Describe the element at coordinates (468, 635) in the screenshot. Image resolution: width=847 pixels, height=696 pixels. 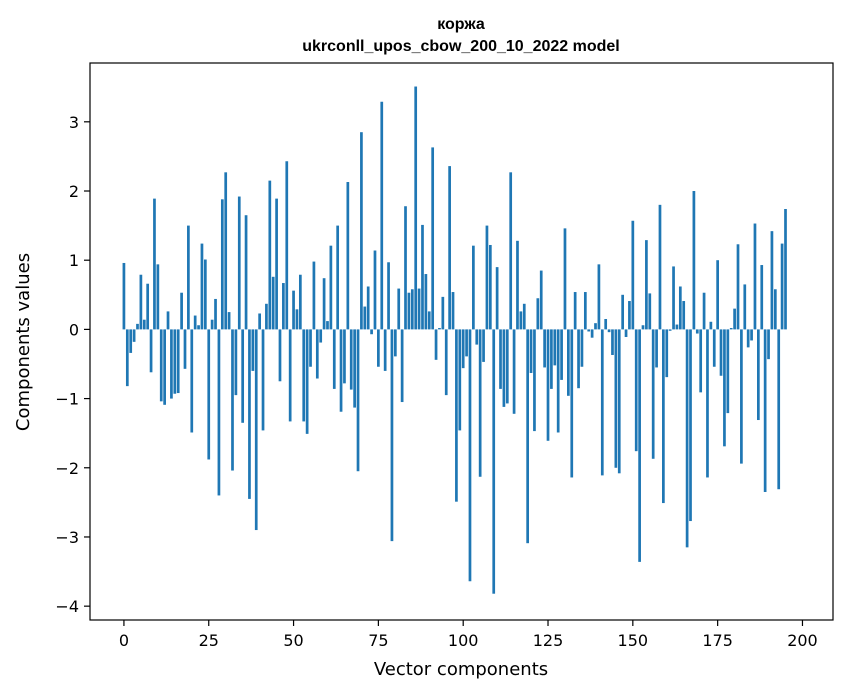
I see `x-axis-ticks: 0 25 50 75 100 125 150 175 200` at that location.